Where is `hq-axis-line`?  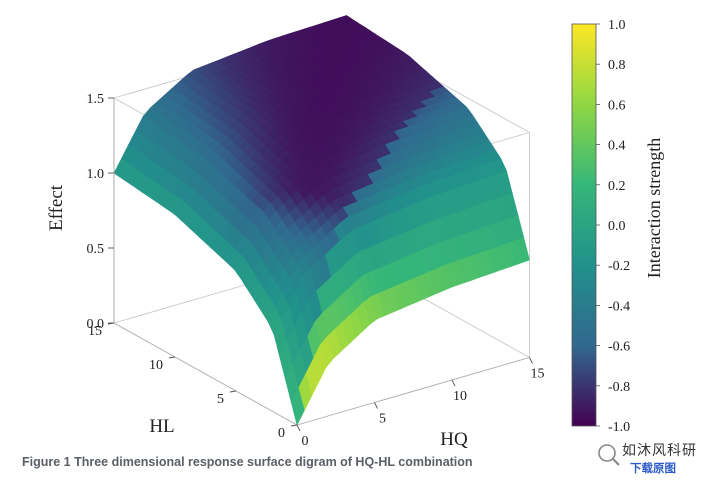 hq-axis-line is located at coordinates (413, 391).